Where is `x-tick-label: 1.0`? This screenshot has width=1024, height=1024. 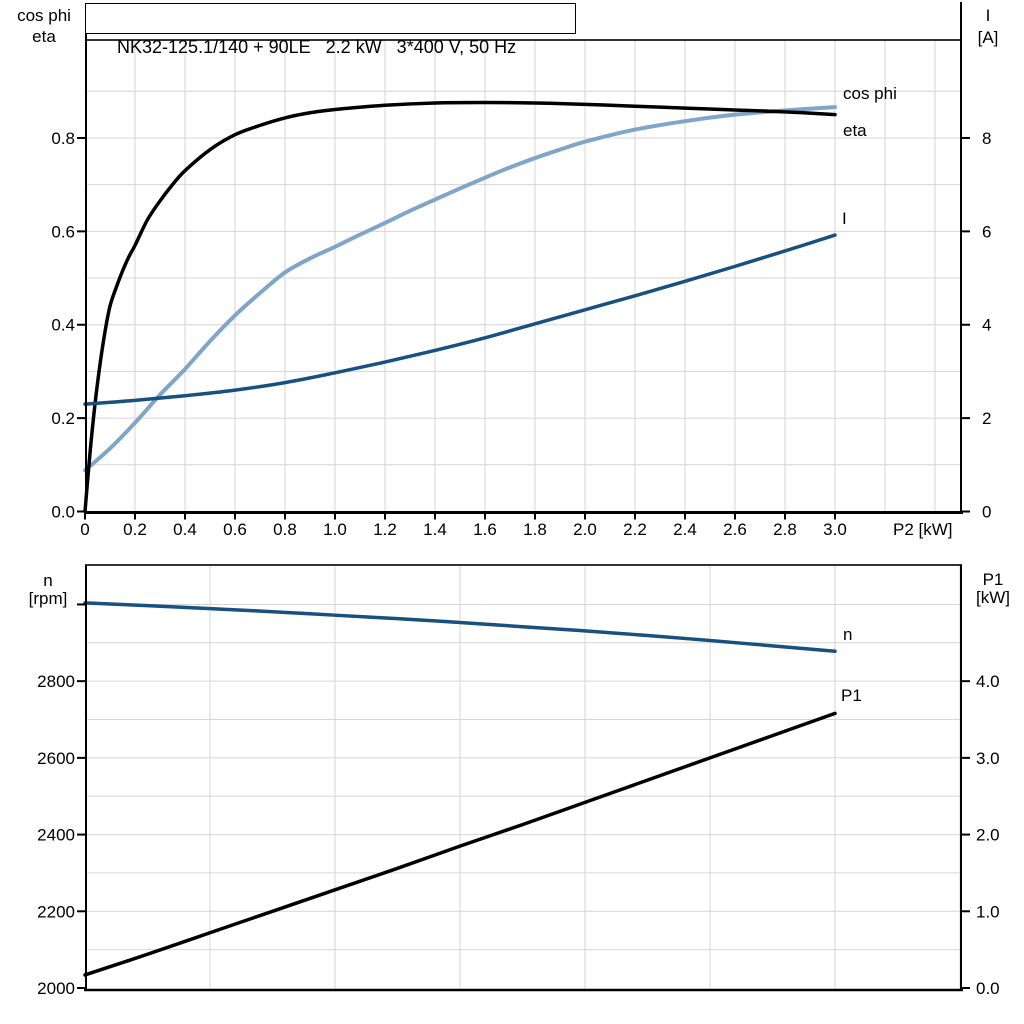
x-tick-label: 1.0 is located at coordinates (335, 529).